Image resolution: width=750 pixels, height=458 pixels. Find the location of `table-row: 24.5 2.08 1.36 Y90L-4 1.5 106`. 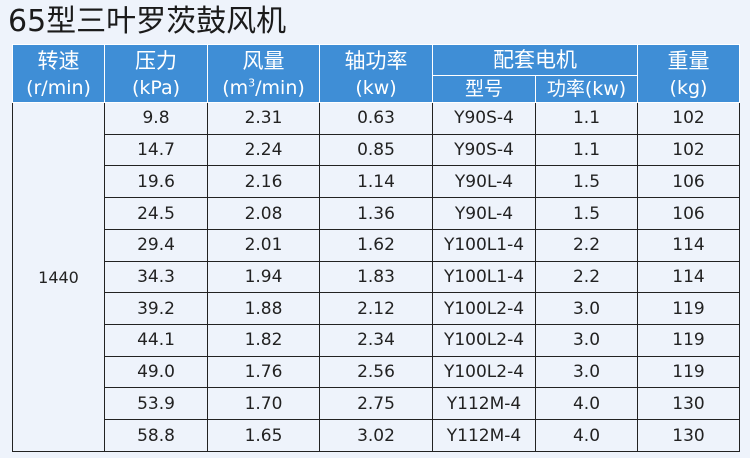

table-row: 24.5 2.08 1.36 Y90L-4 1.5 106 is located at coordinates (376, 213).